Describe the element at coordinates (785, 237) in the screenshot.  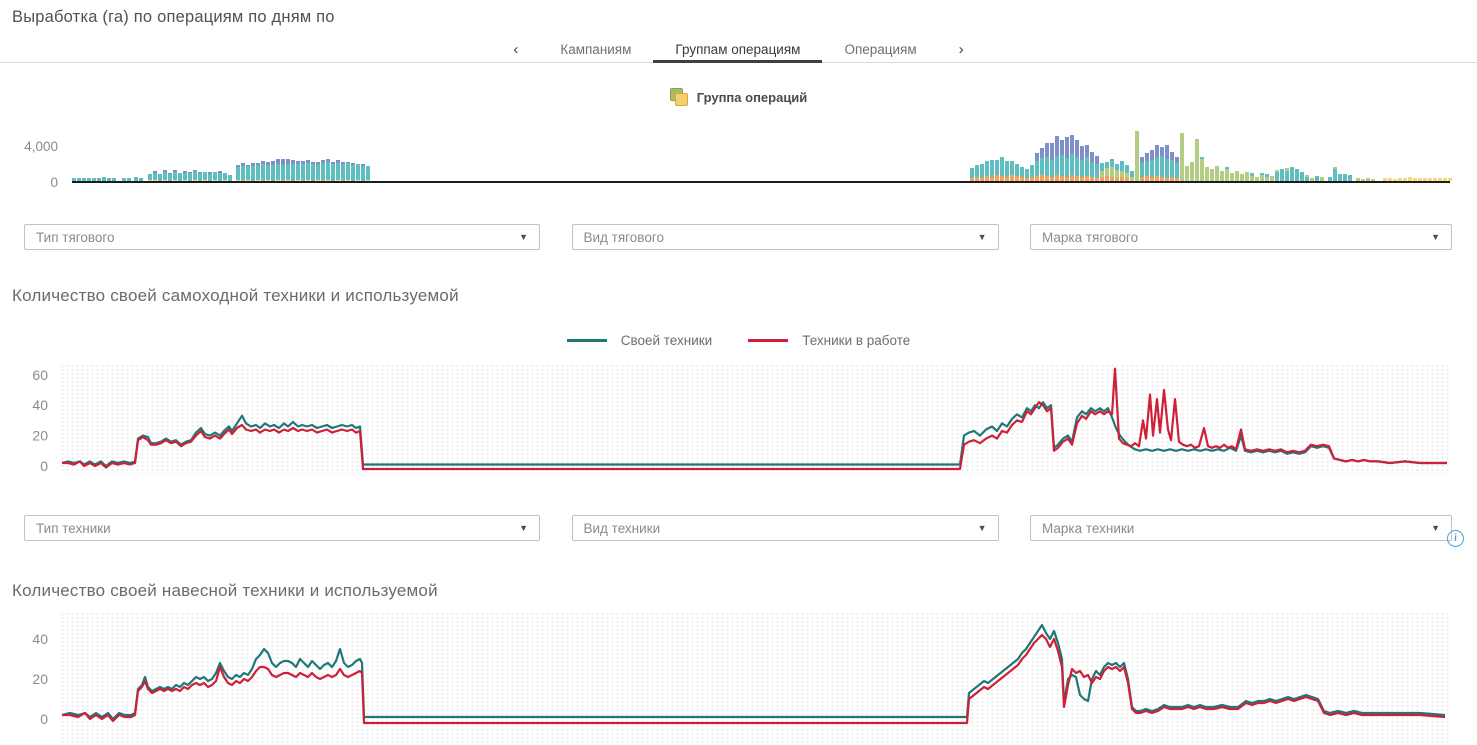
I see `dropdown-traction-kind: Вид тягового ▼` at that location.